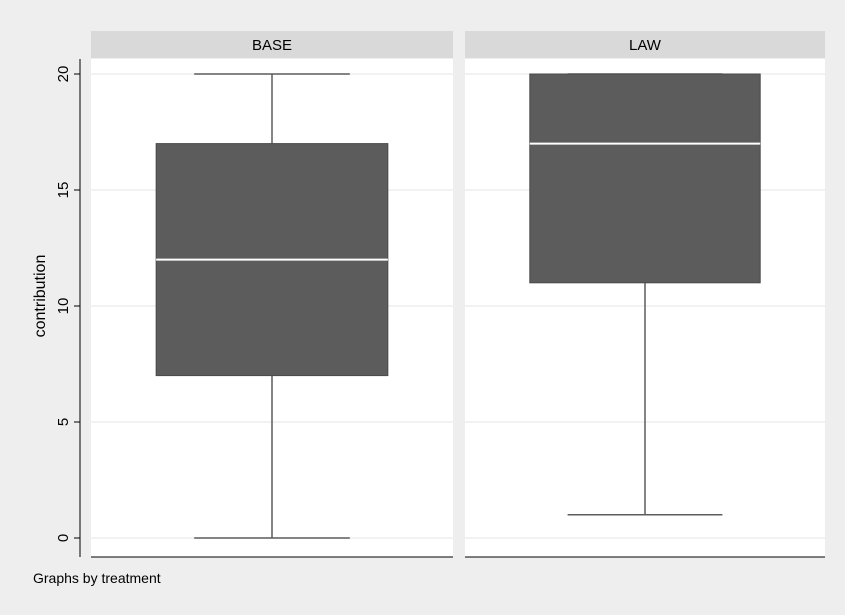 This screenshot has width=845, height=615. I want to click on y-tick-label: 0, so click(63, 538).